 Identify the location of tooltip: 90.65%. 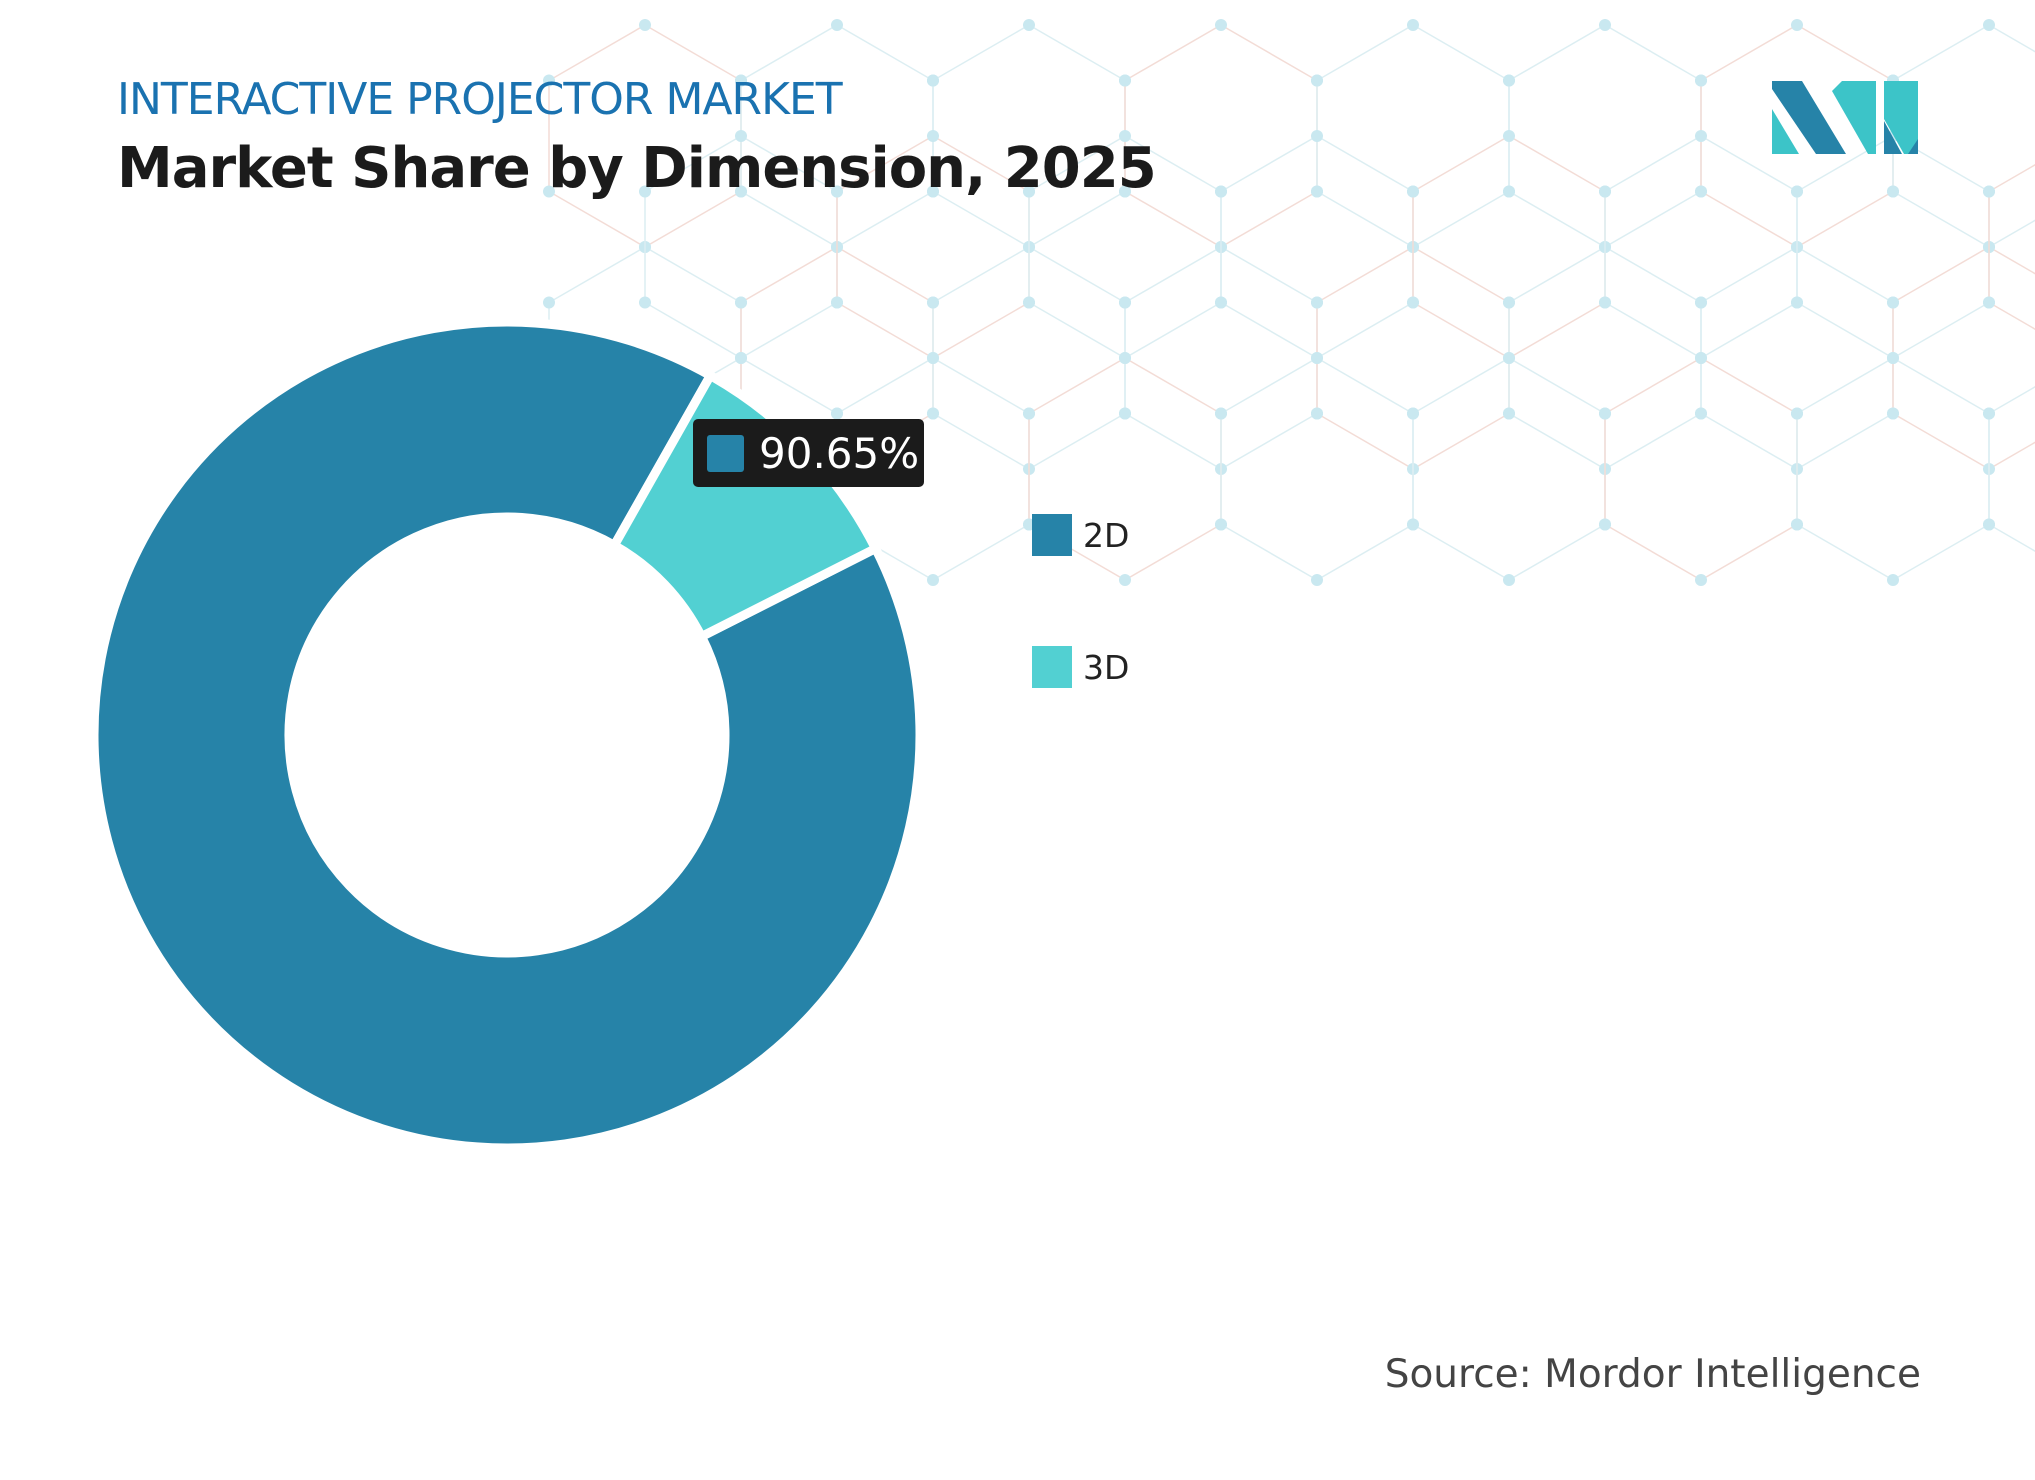
(808, 453).